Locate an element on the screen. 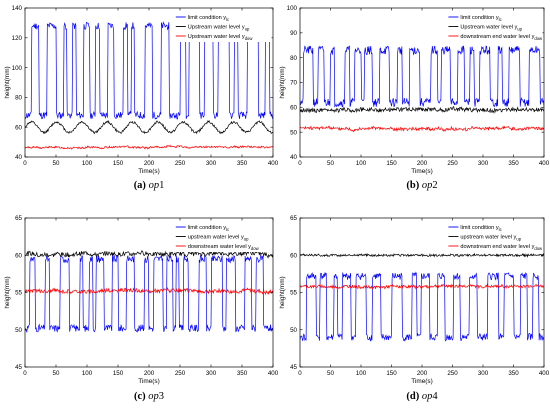  y-tick-label: 70 is located at coordinates (293, 83).